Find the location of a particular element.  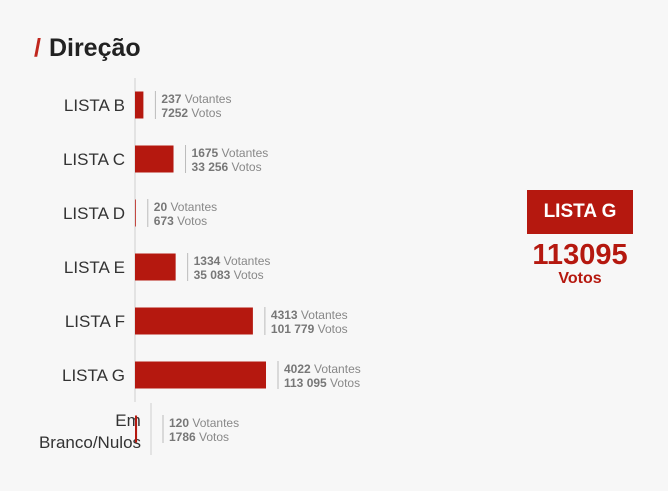

page-title: / Direção is located at coordinates (87, 48).